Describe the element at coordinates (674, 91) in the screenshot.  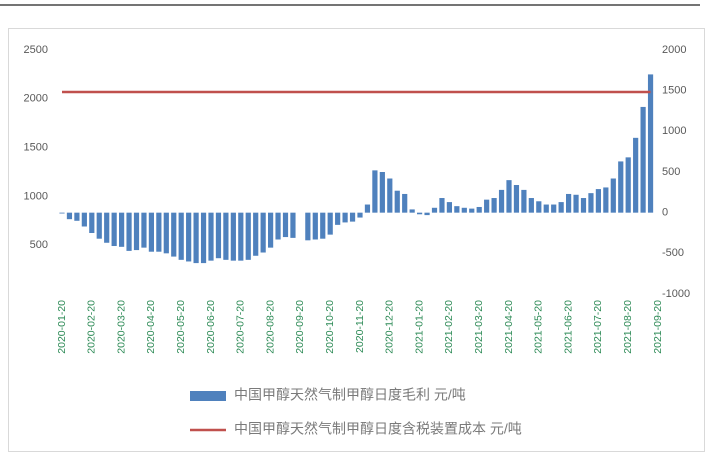
I see `y2-tick-label: 1500` at that location.